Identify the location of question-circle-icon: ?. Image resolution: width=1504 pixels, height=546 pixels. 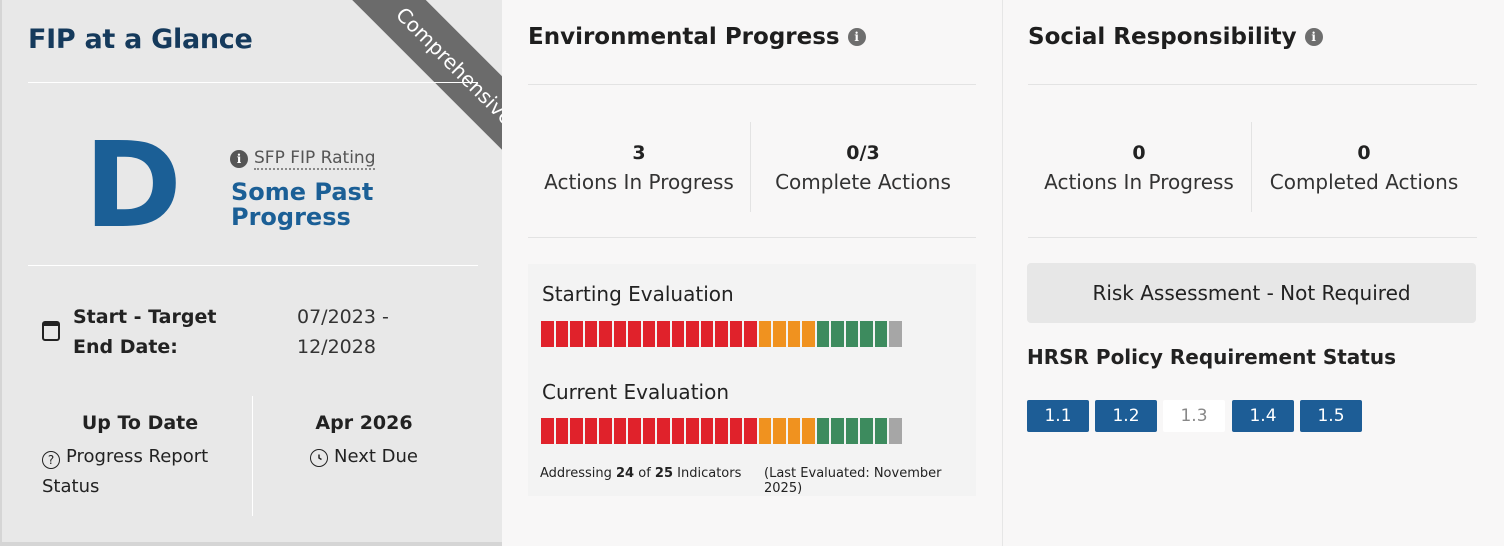
(51, 460).